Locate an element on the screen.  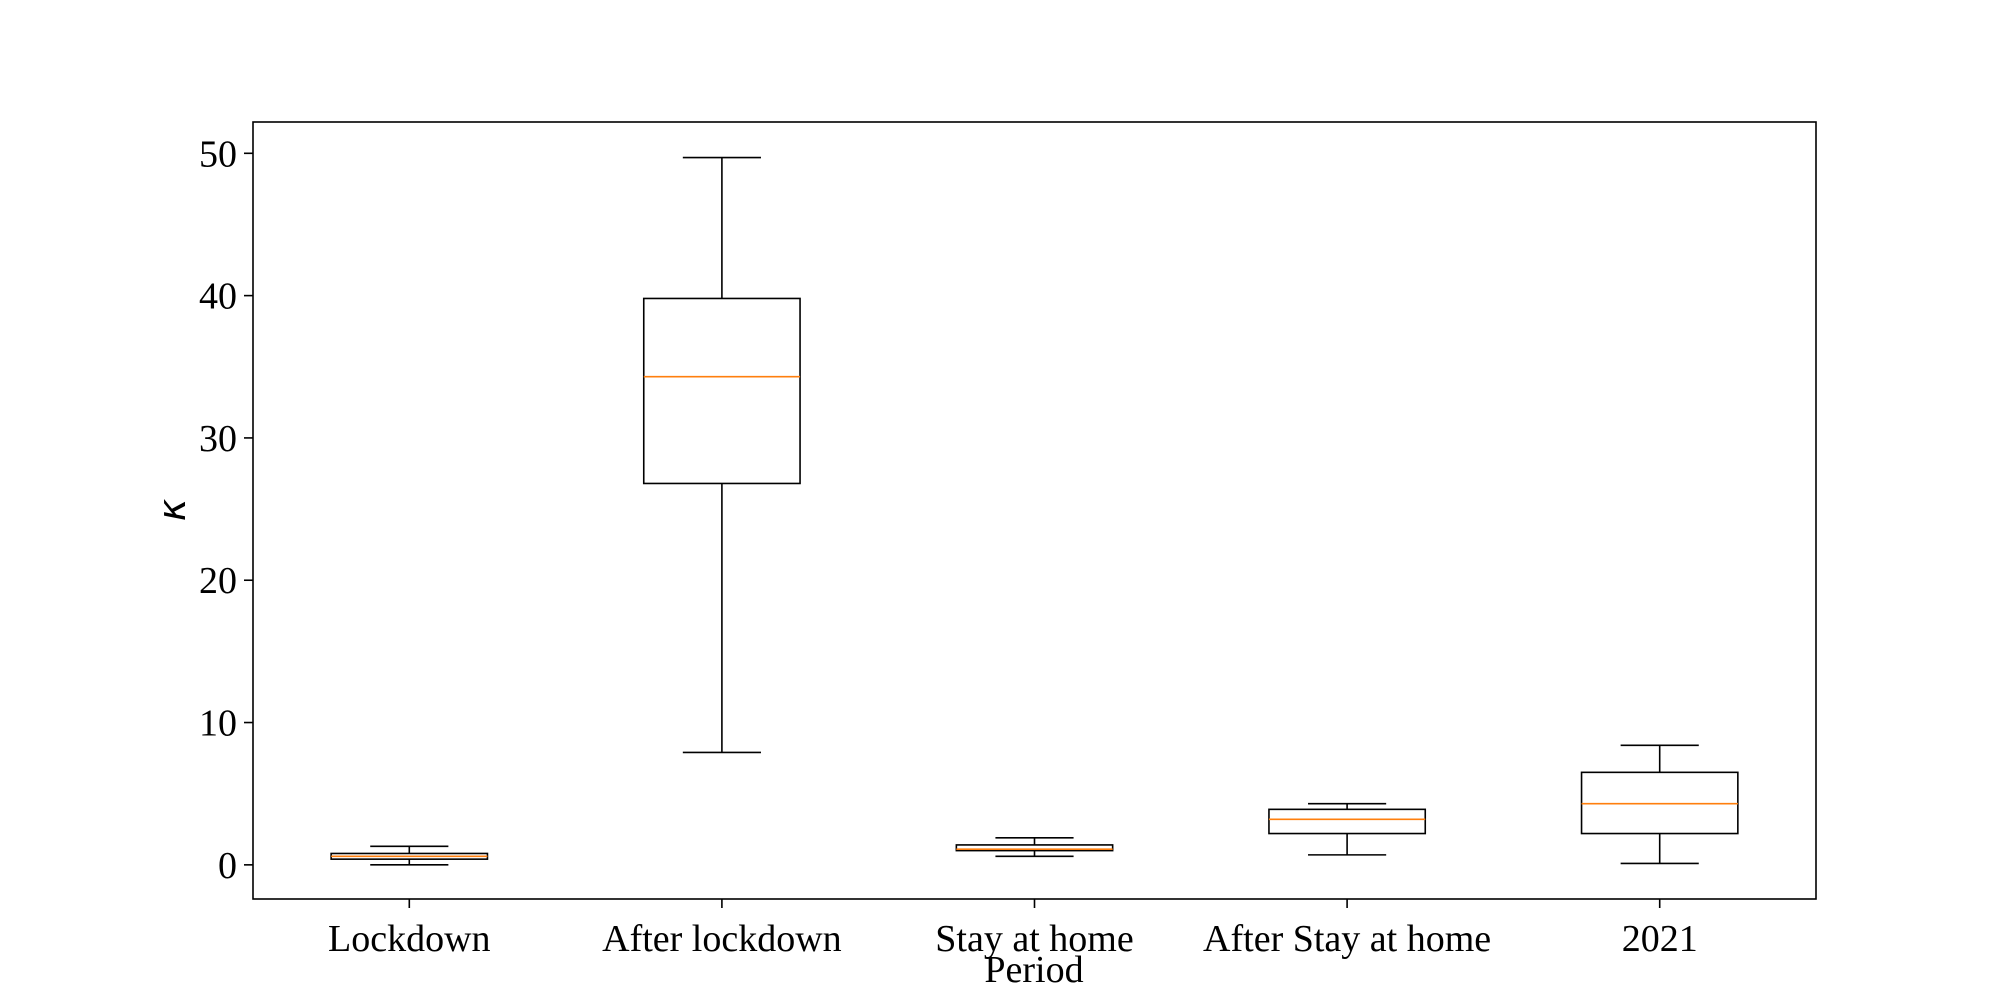
x-tick-label: Lockdown is located at coordinates (409, 939).